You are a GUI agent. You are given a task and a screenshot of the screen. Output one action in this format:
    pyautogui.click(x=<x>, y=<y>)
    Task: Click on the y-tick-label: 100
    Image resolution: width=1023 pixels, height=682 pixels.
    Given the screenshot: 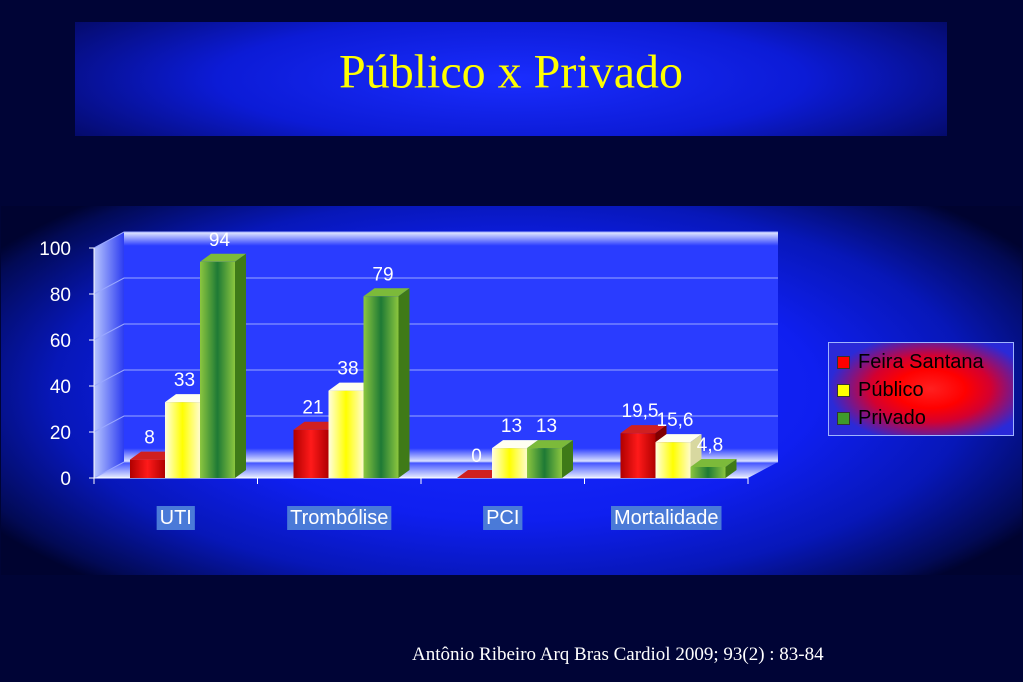 What is the action you would take?
    pyautogui.click(x=55, y=249)
    